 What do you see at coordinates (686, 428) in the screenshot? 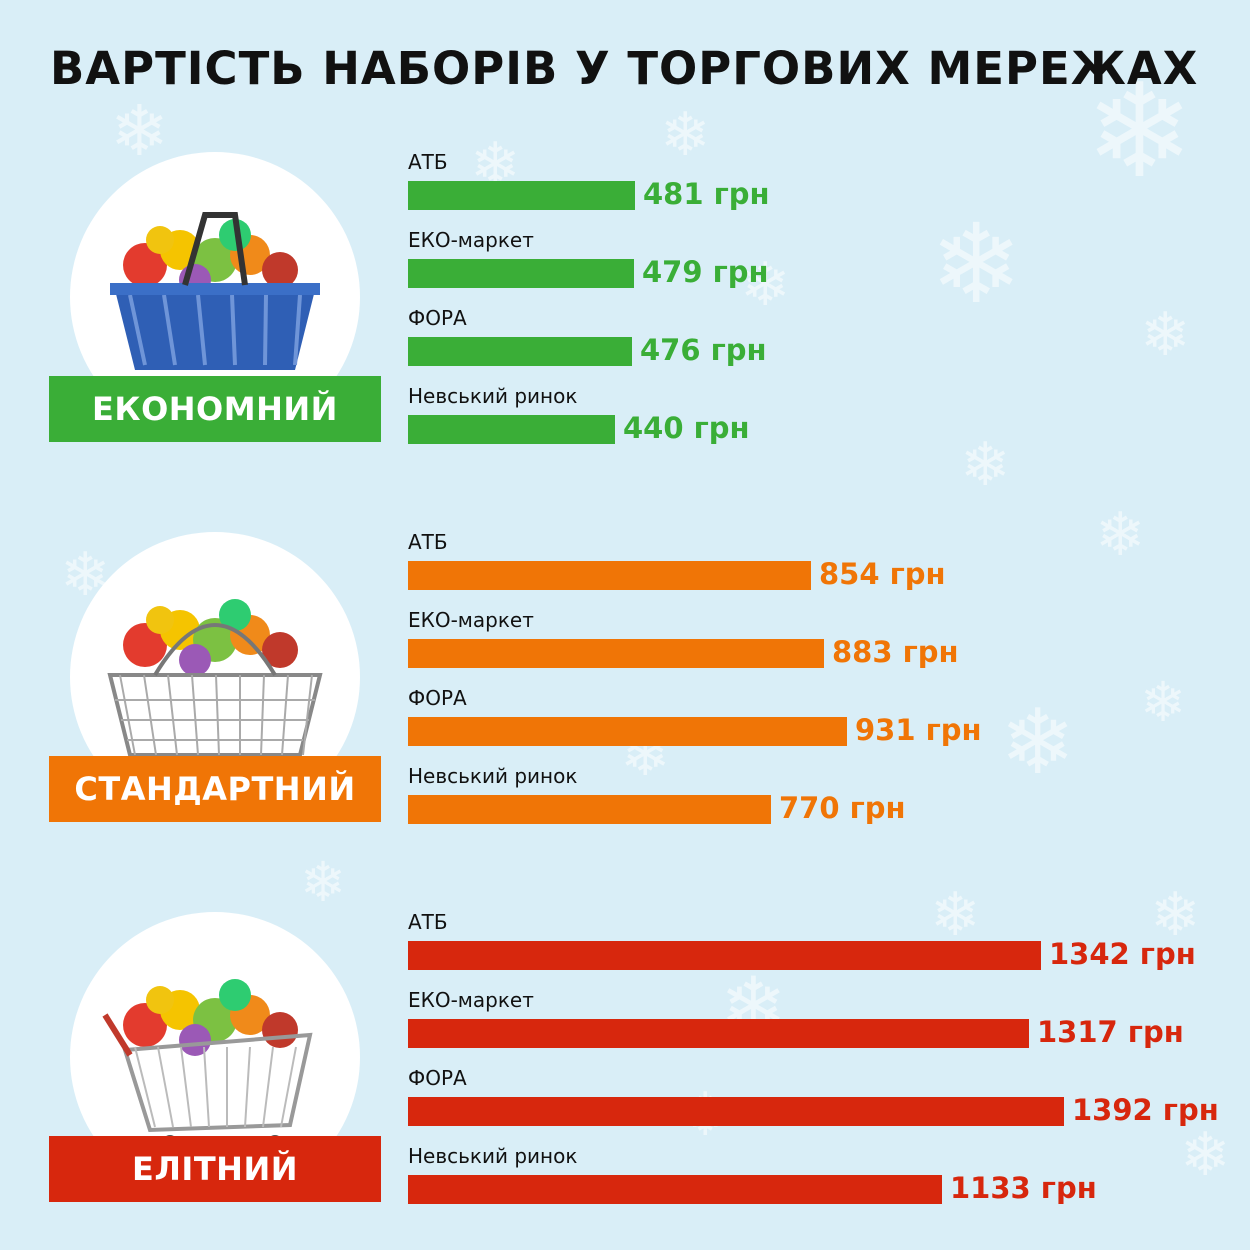
I see `value-label: 440 грн` at bounding box center [686, 428].